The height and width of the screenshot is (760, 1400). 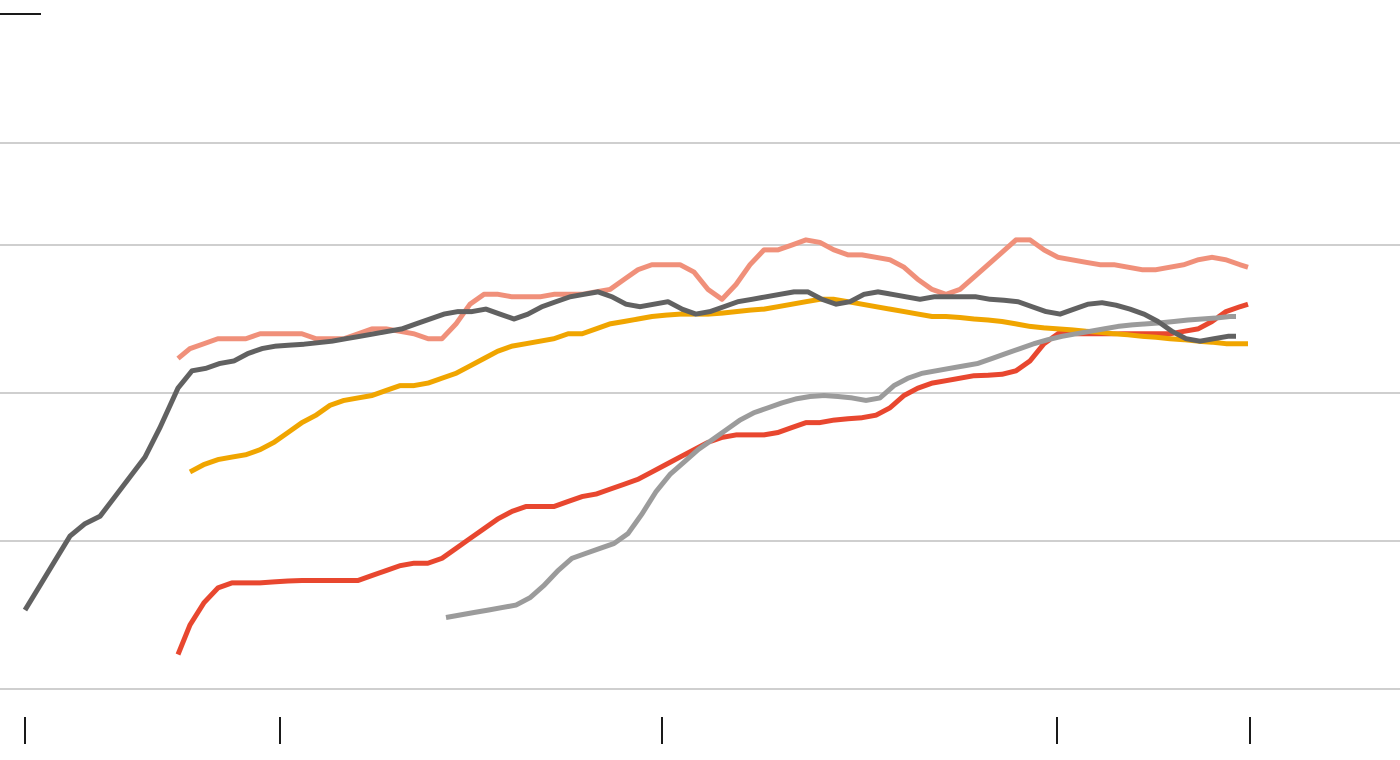 What do you see at coordinates (637, 730) in the screenshot?
I see `x-axis-ticks` at bounding box center [637, 730].